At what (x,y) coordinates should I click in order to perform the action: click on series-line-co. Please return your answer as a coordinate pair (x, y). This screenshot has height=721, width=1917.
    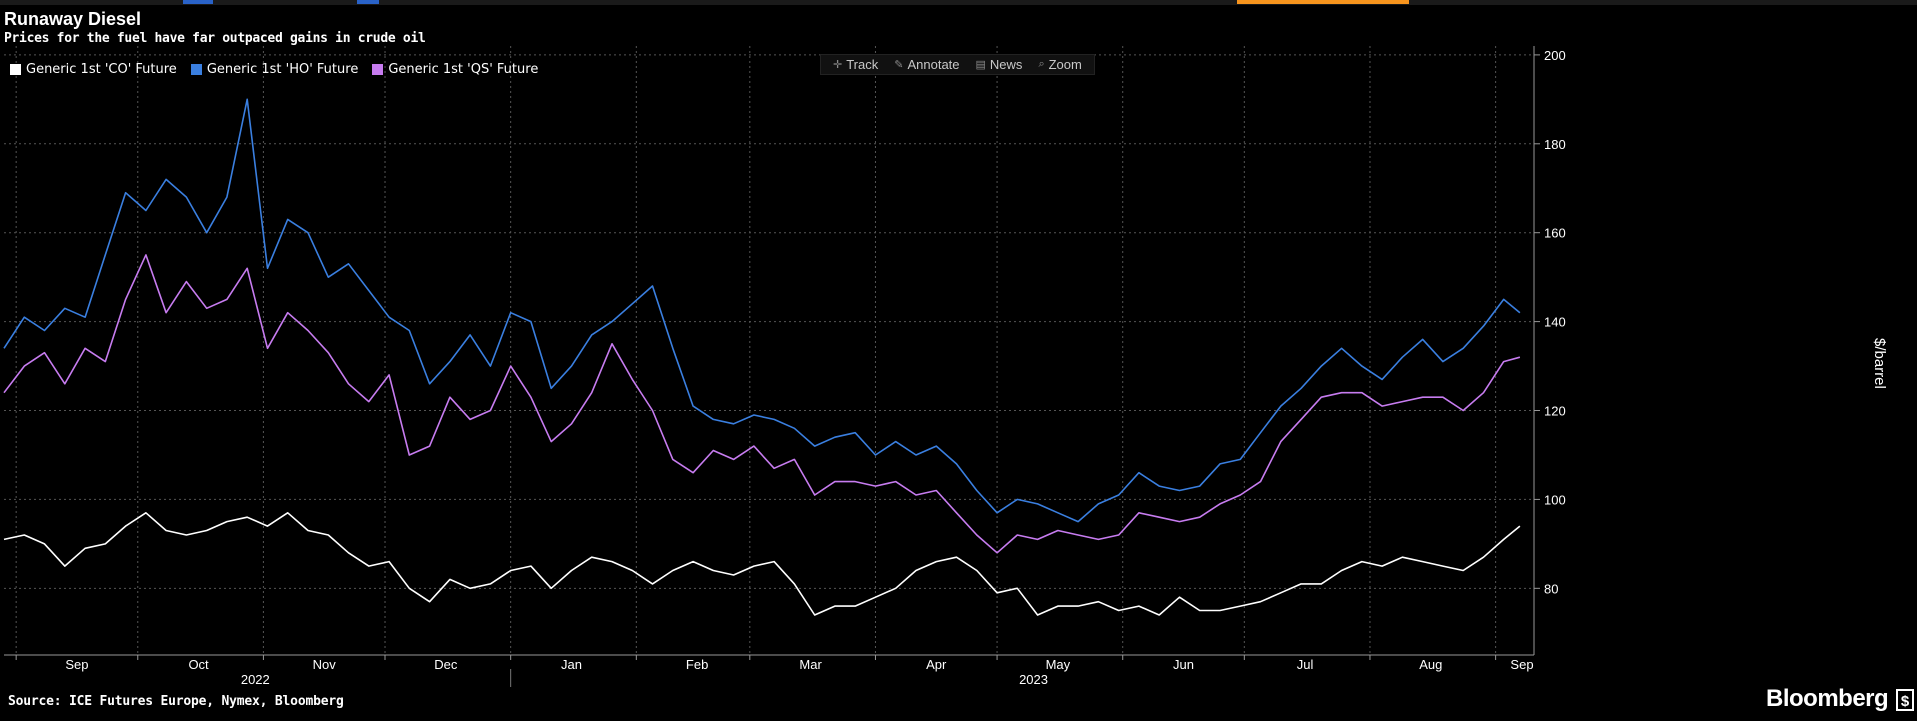
    Looking at the image, I should click on (762, 563).